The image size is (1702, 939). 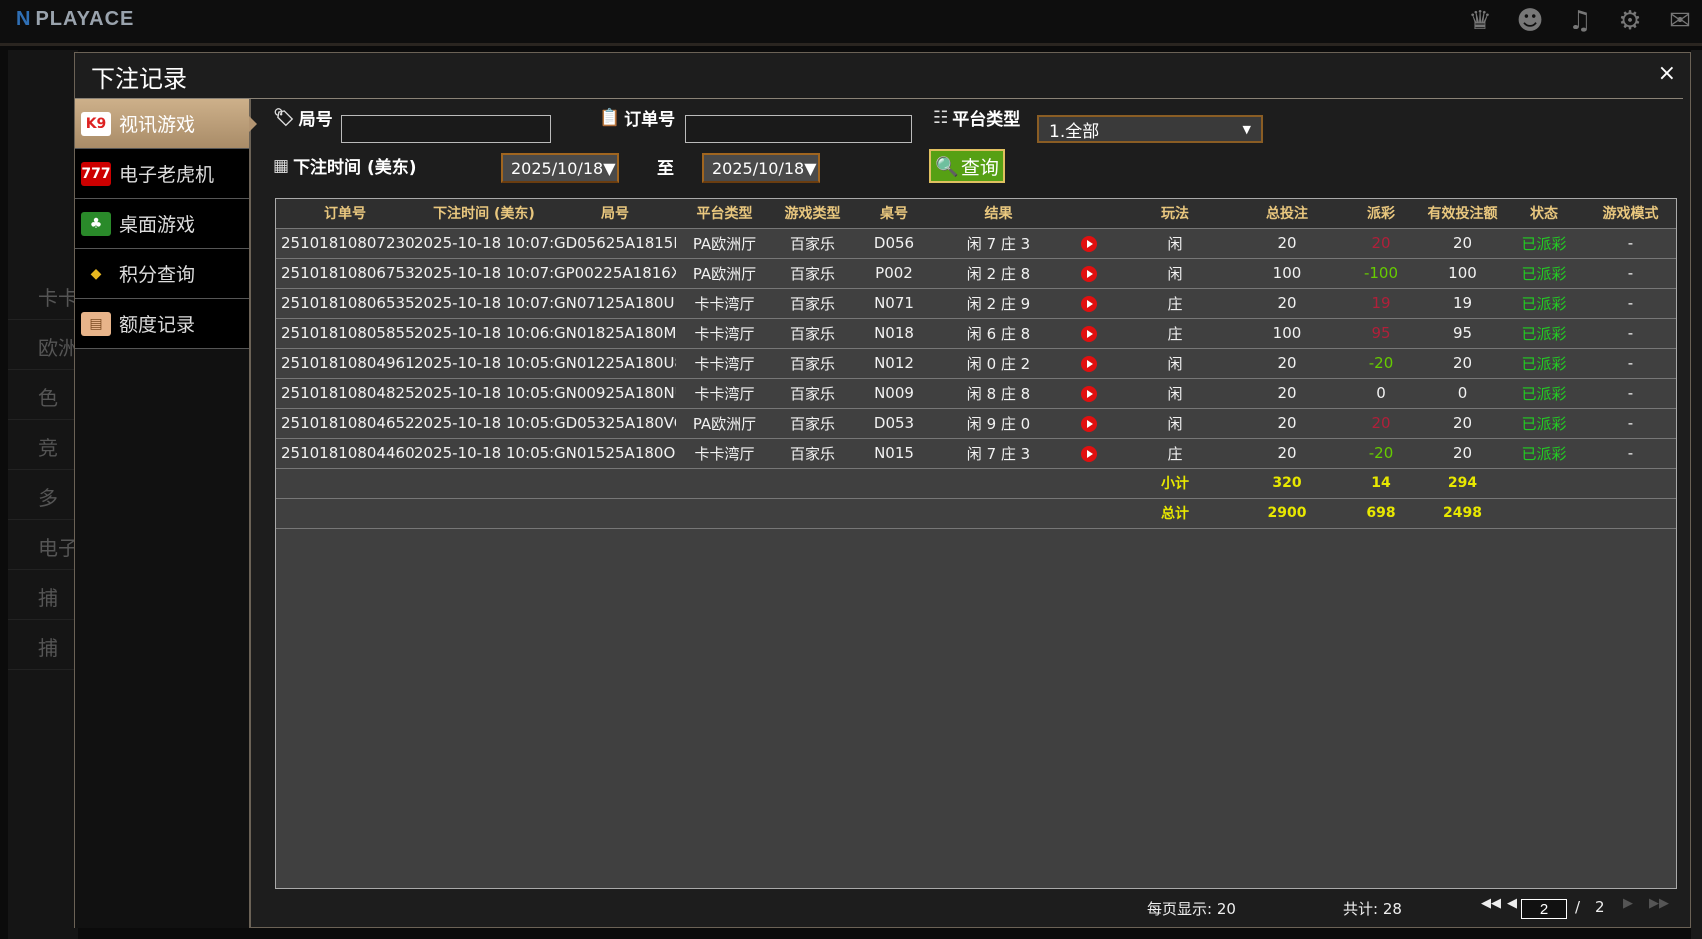 What do you see at coordinates (894, 453) in the screenshot?
I see `cell-table-number: N015` at bounding box center [894, 453].